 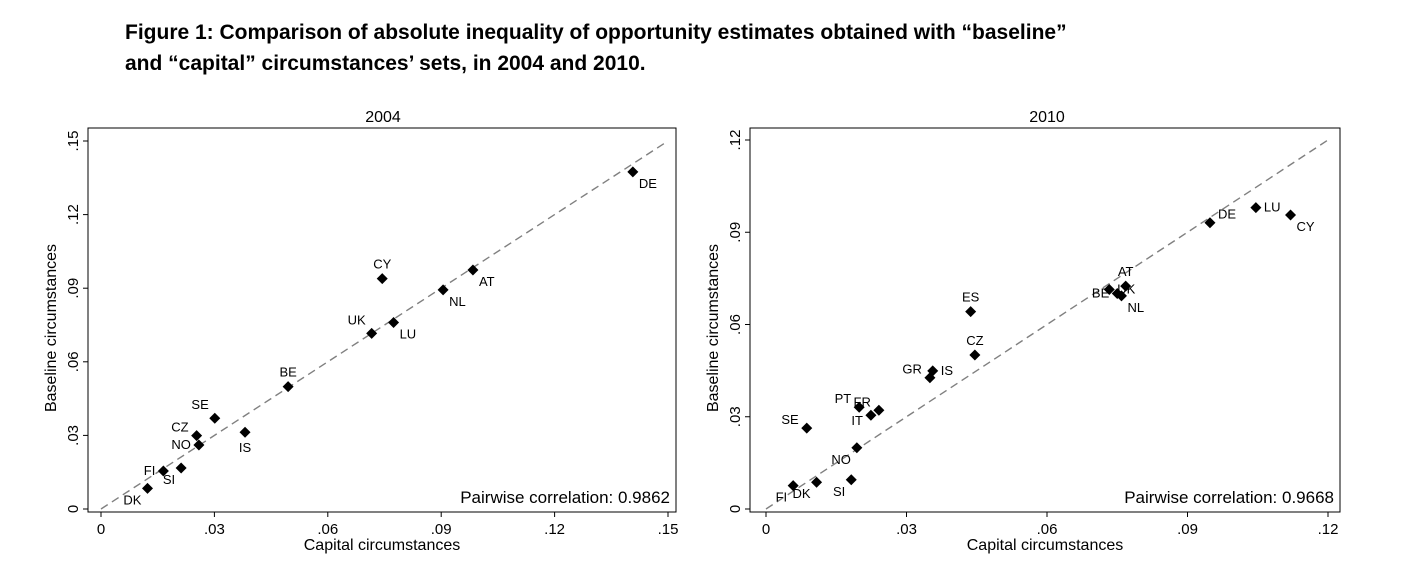 I want to click on y-tick-label: .15, so click(x=73, y=141).